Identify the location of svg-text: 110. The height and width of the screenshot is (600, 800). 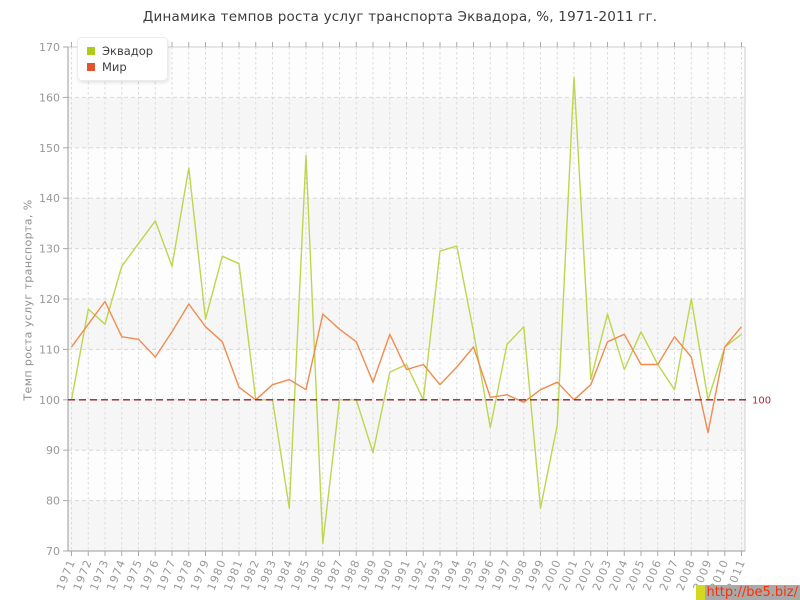
(49, 349).